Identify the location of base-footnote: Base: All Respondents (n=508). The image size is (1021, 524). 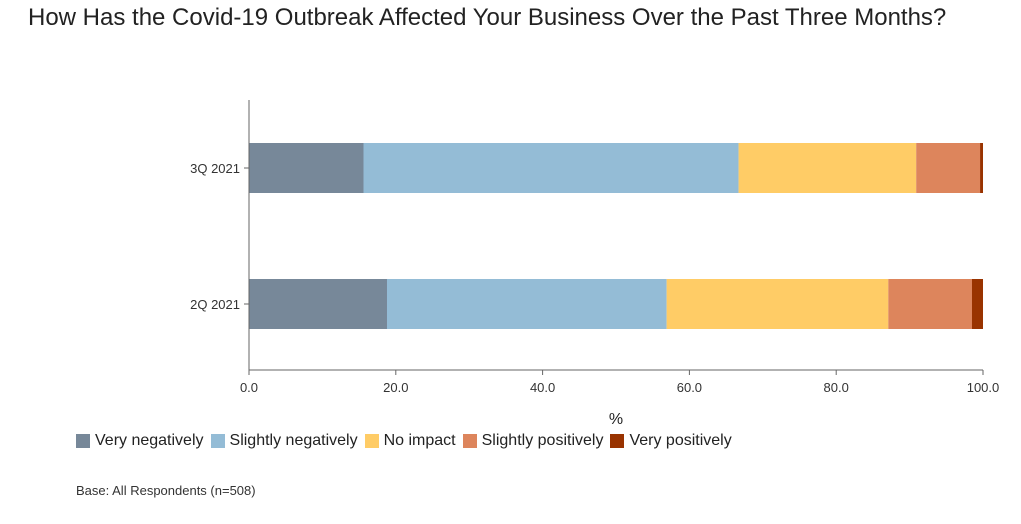
(166, 490).